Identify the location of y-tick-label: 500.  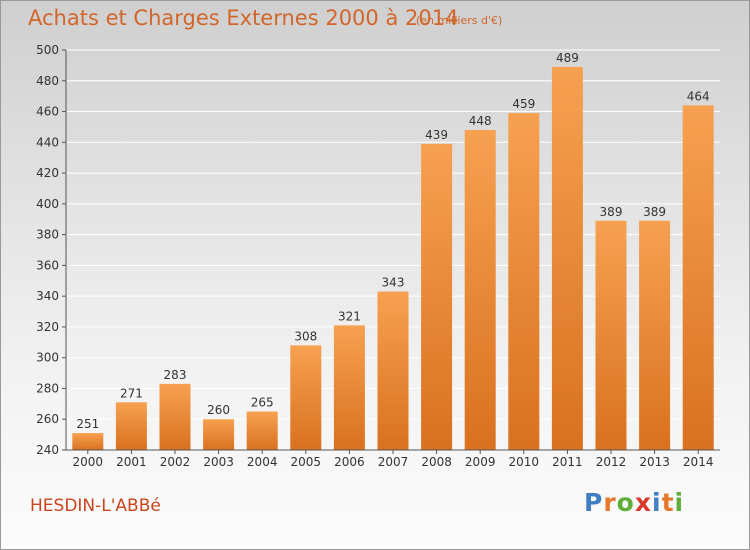
(47, 50).